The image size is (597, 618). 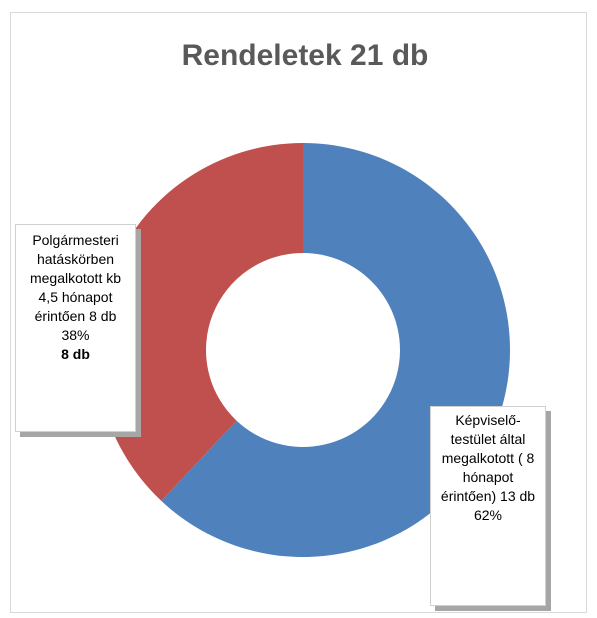 What do you see at coordinates (305, 55) in the screenshot?
I see `chart-title: Rendeletek 21 db` at bounding box center [305, 55].